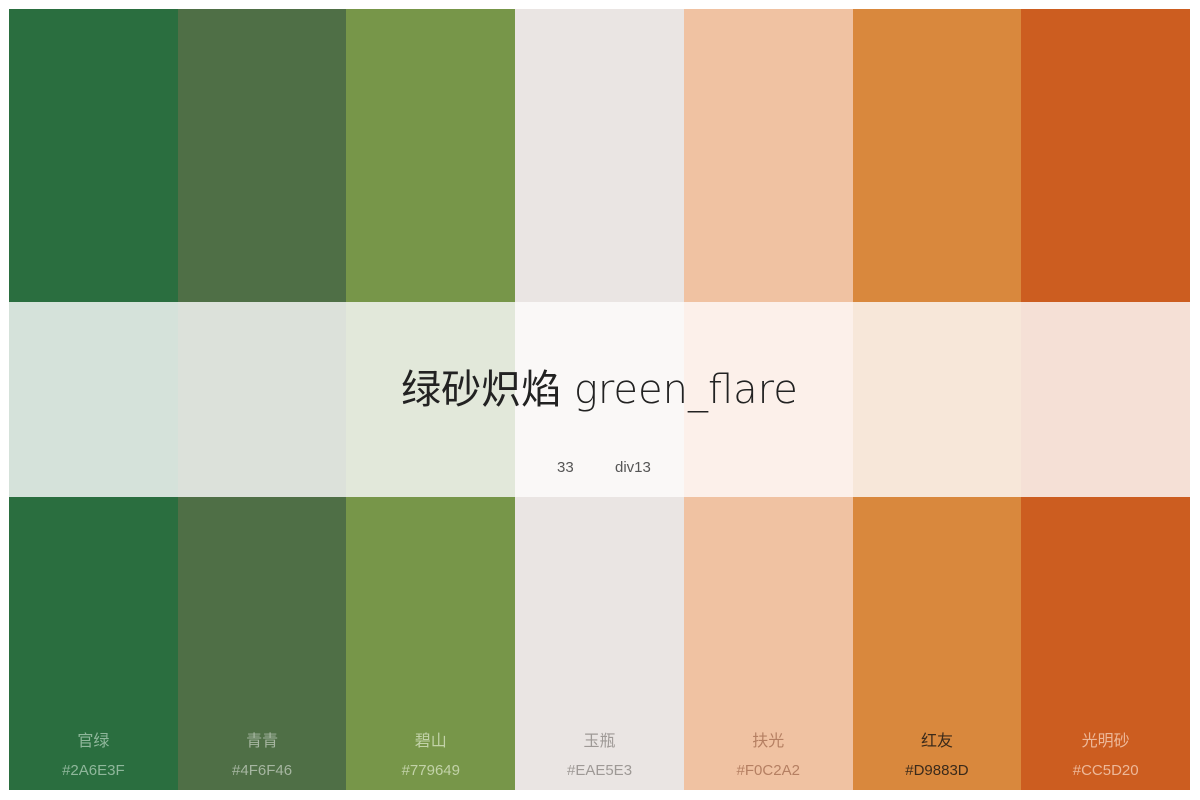 The image size is (1200, 800). What do you see at coordinates (93, 741) in the screenshot?
I see `color-name: 官绿` at bounding box center [93, 741].